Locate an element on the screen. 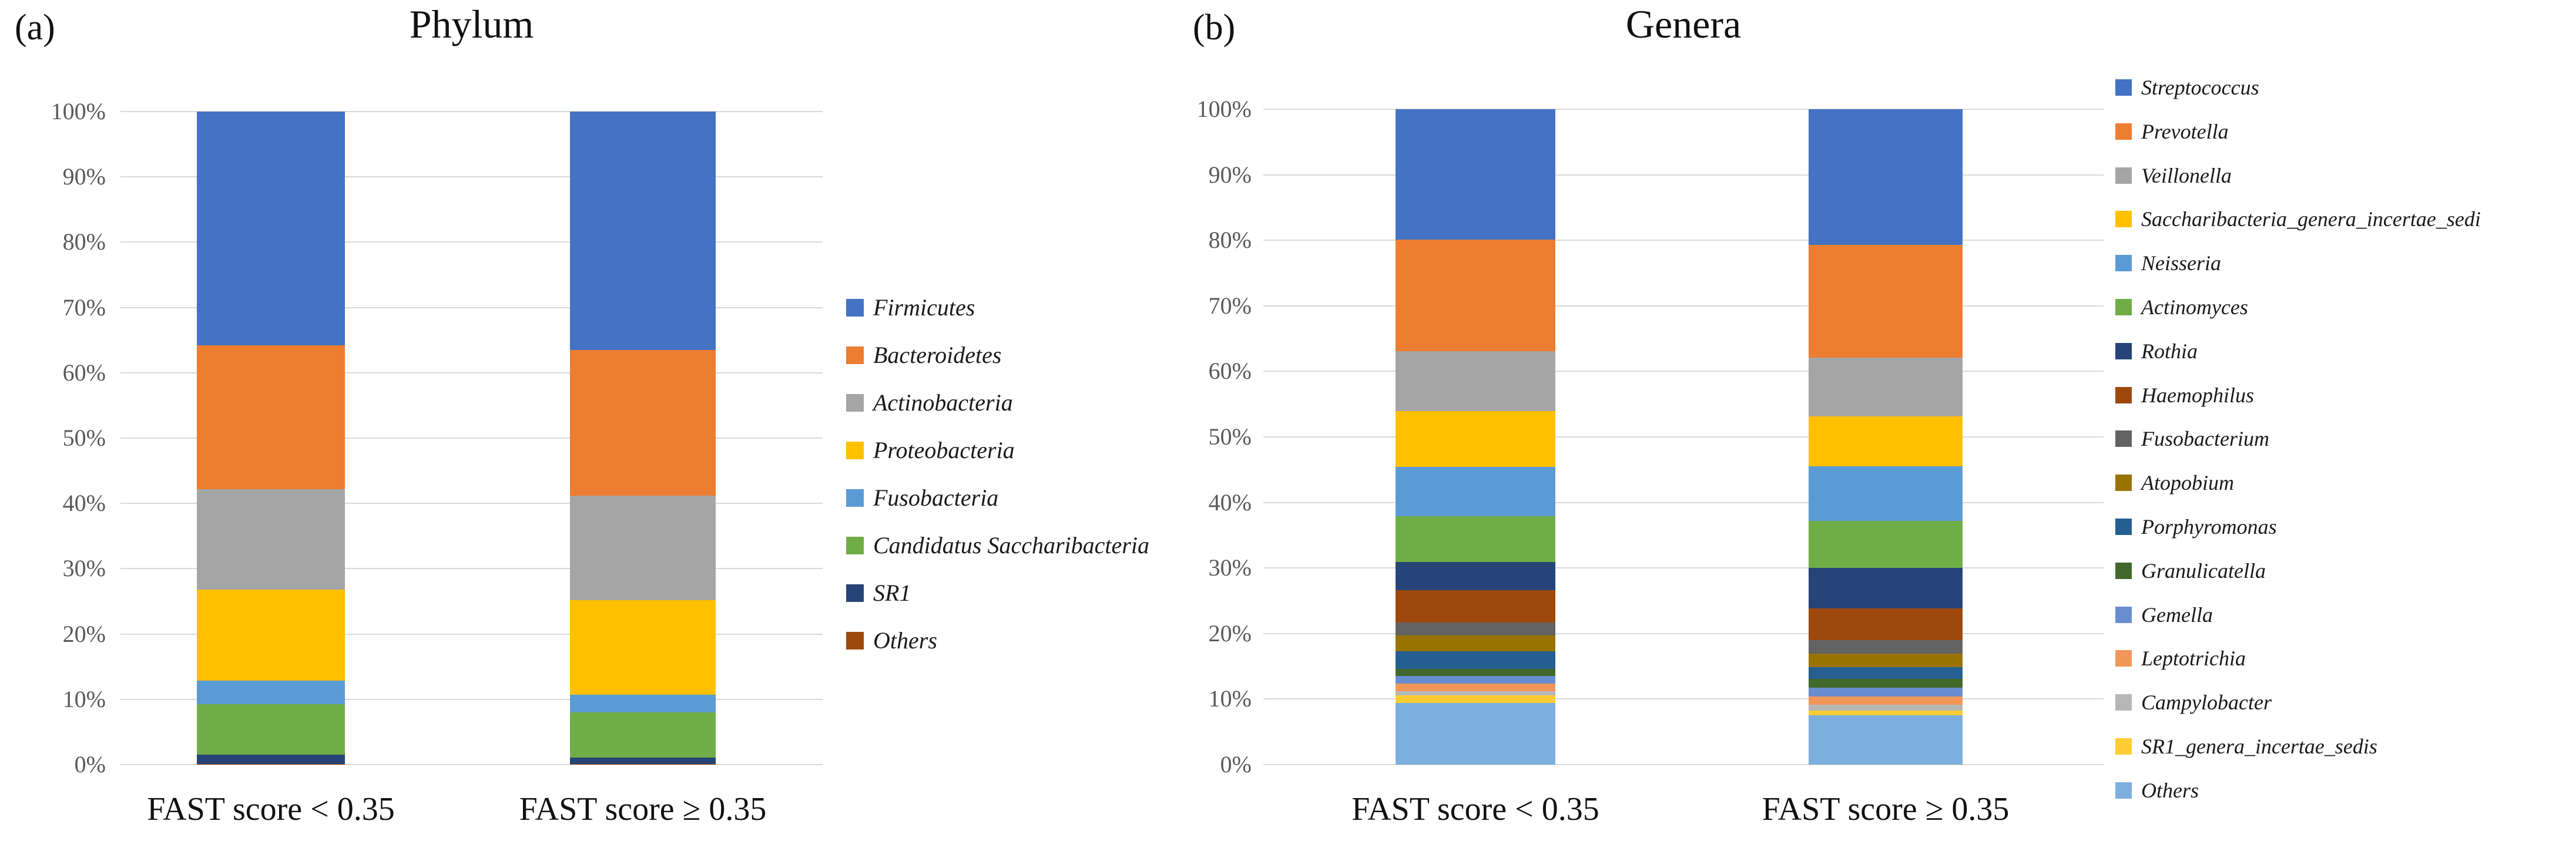  legend-label-candidatus-saccharibacteria: Candidatus Saccharibacteria is located at coordinates (1011, 545).